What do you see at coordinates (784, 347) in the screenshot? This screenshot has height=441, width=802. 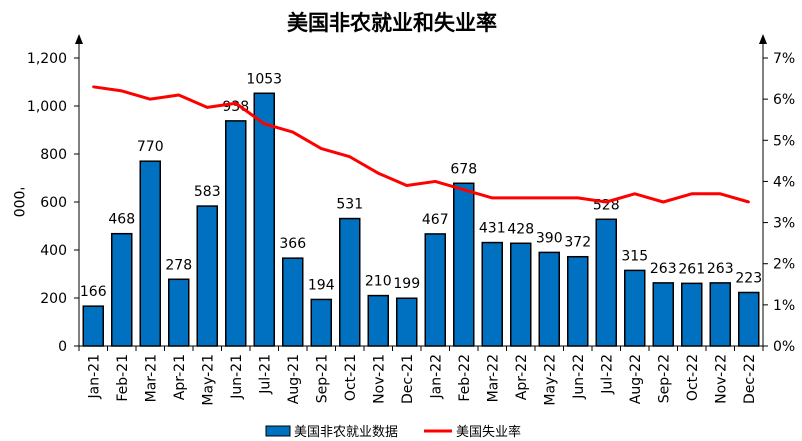 I see `right-tick-label: 0%` at bounding box center [784, 347].